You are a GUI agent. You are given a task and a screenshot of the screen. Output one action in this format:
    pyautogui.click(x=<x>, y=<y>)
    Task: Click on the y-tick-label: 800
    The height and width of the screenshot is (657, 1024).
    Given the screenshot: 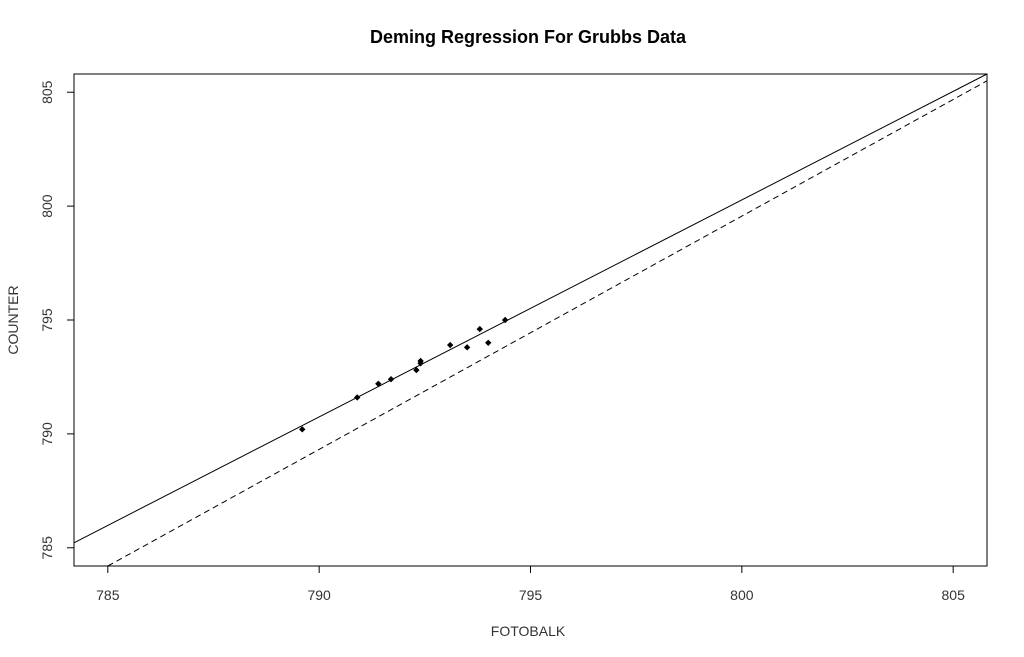 What is the action you would take?
    pyautogui.click(x=47, y=206)
    